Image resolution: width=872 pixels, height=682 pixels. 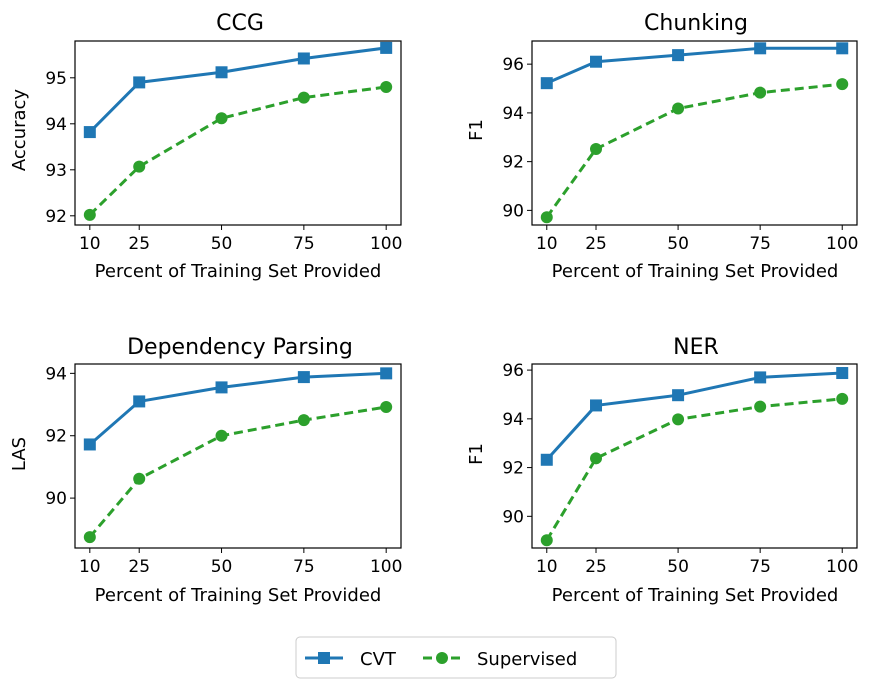 What do you see at coordinates (237, 90) in the screenshot?
I see `series-line-cvt` at bounding box center [237, 90].